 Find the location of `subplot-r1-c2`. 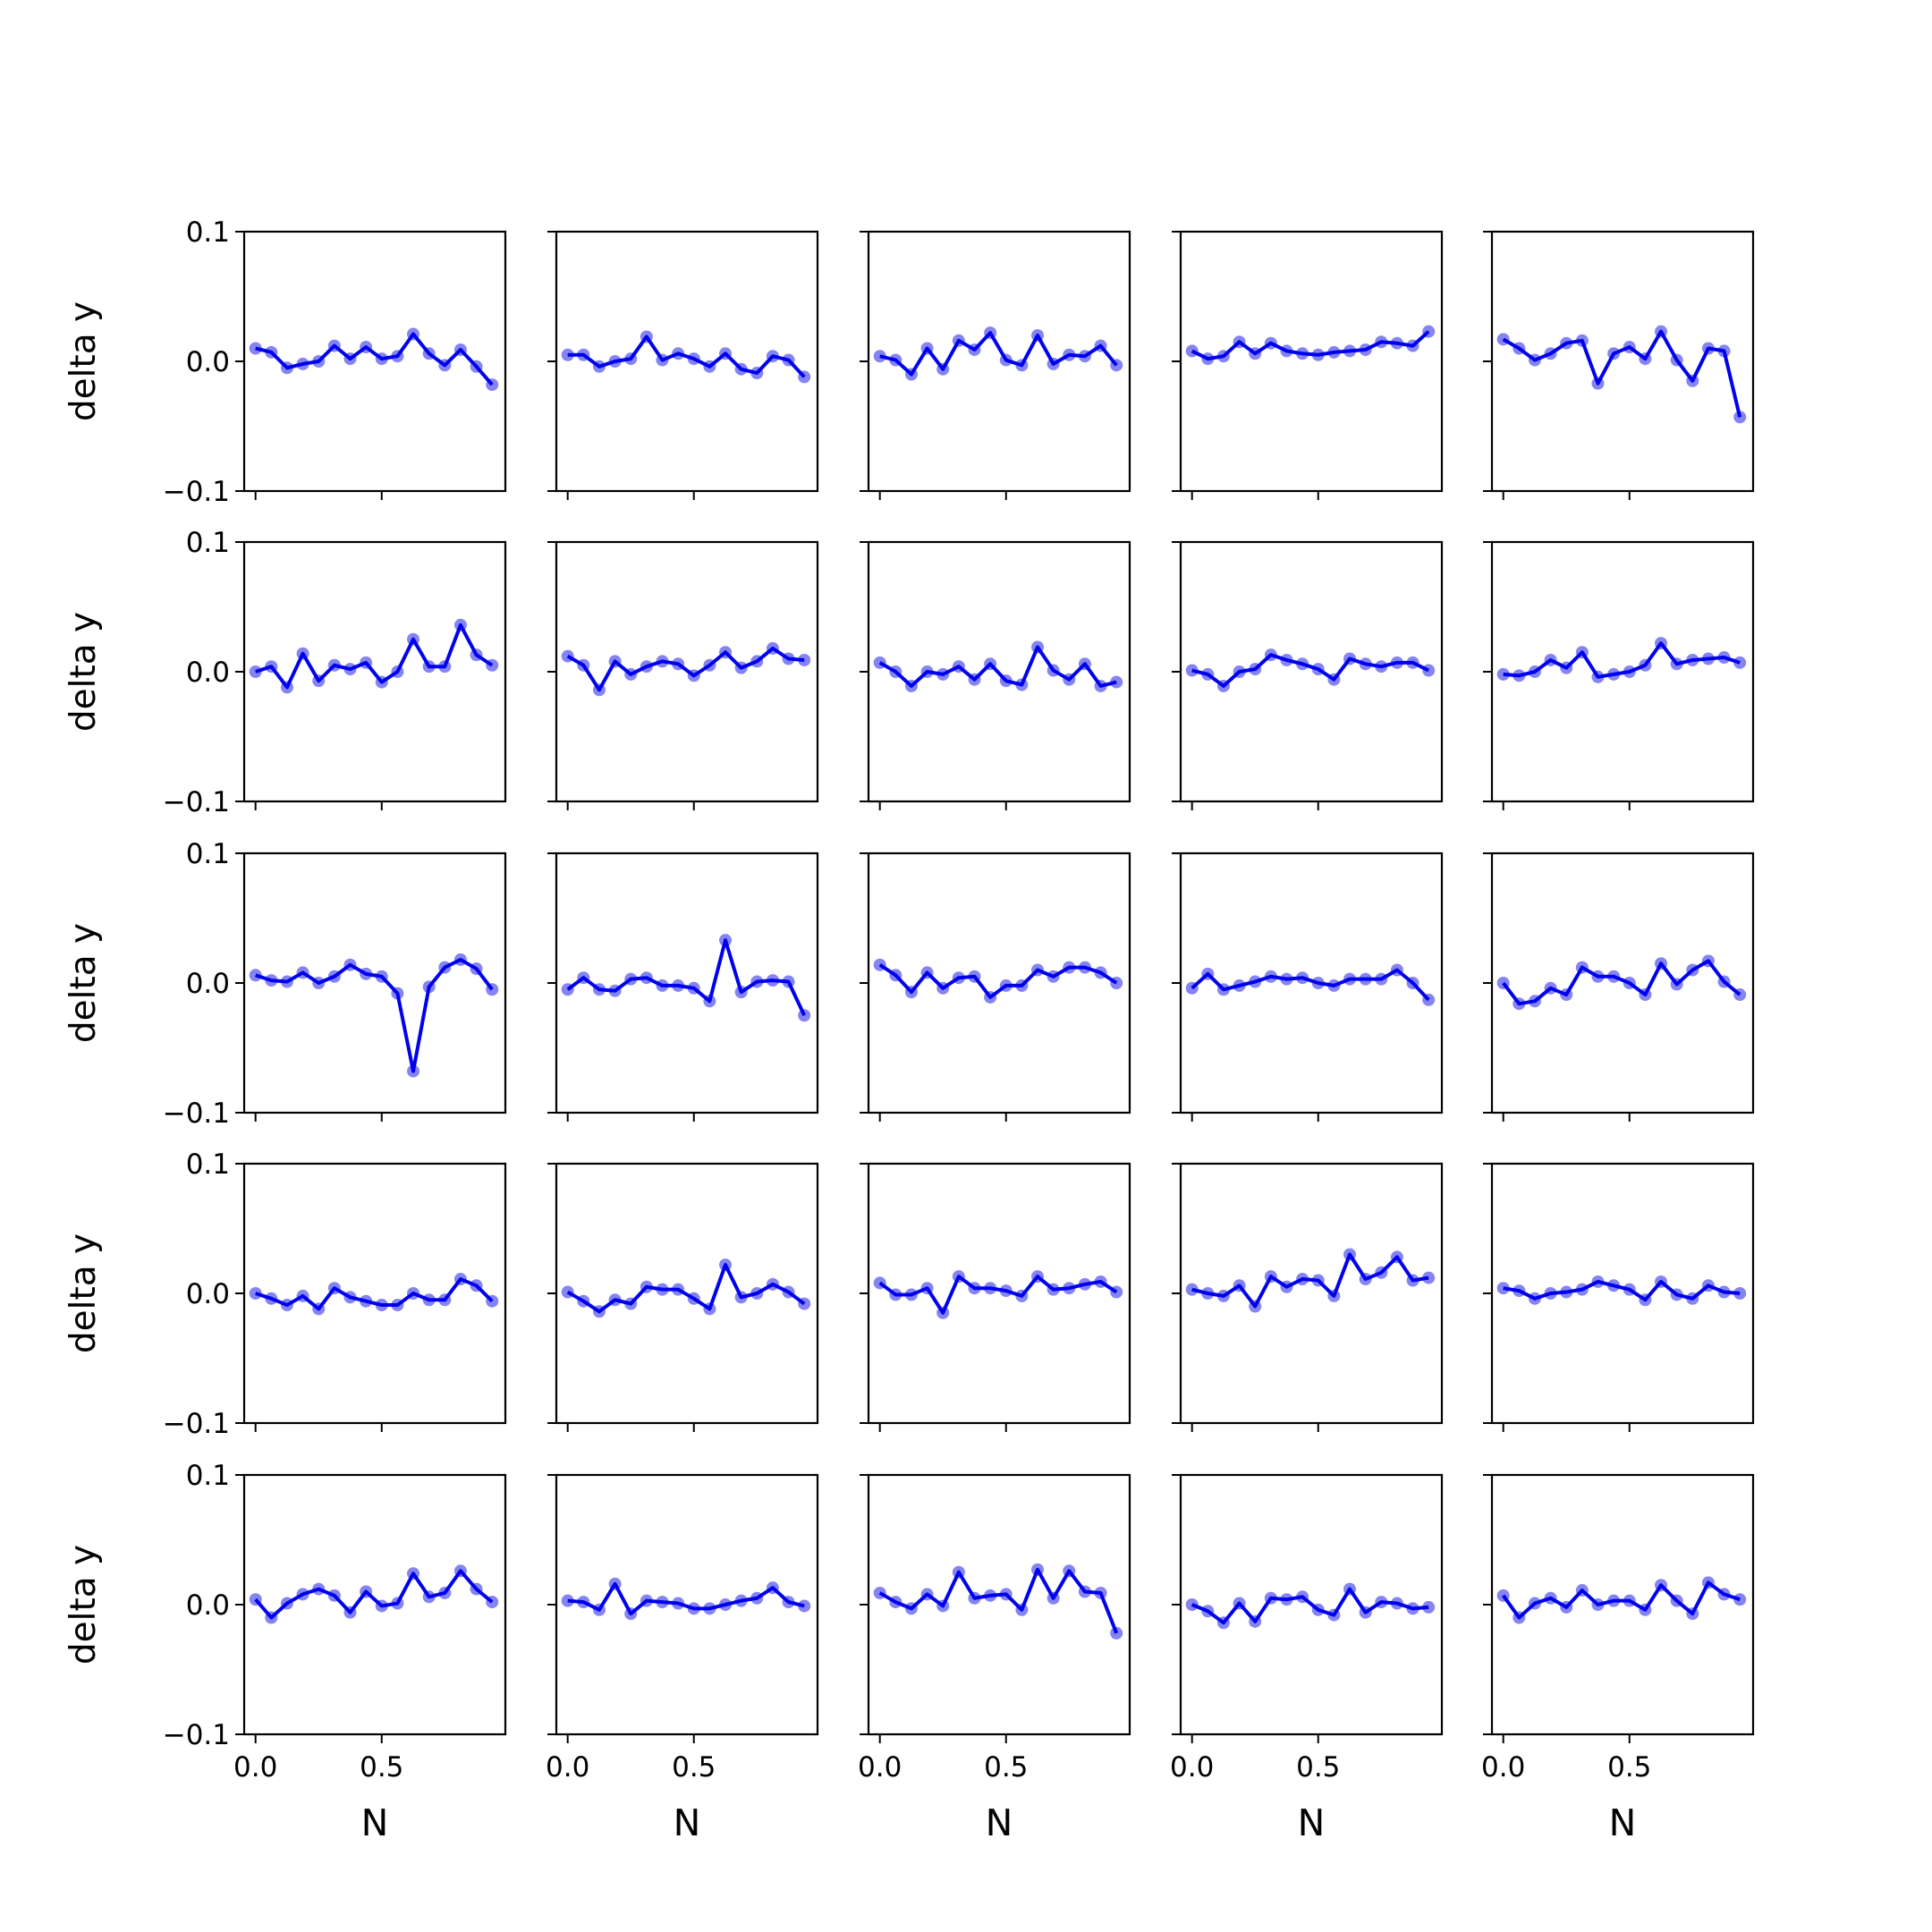

subplot-r1-c2 is located at coordinates (683, 365).